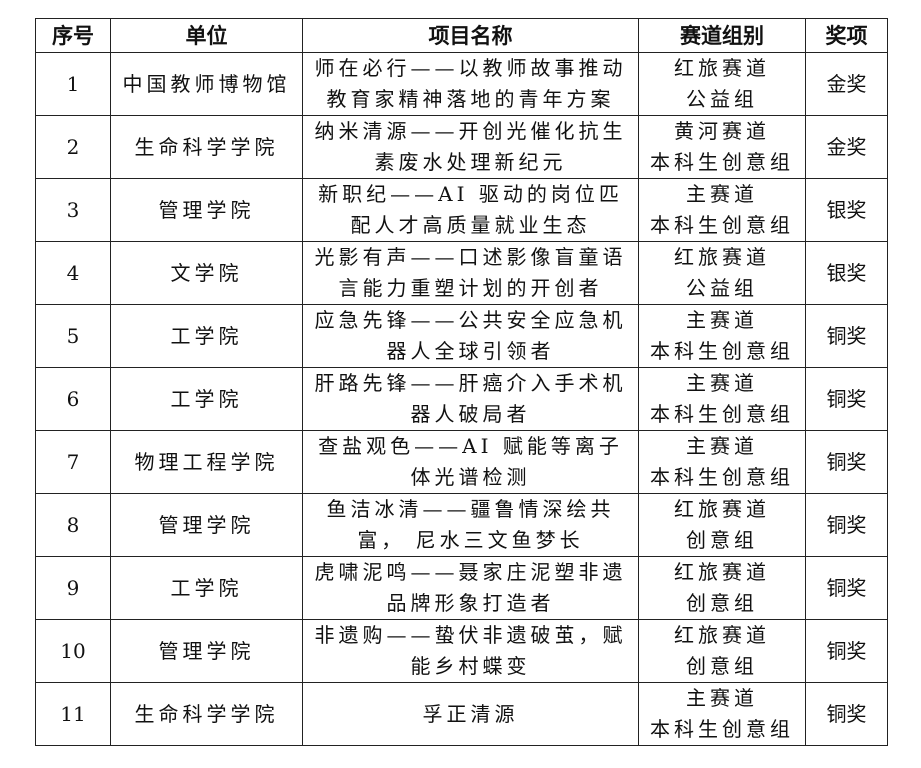  Describe the element at coordinates (470, 383) in the screenshot. I see `project-name-line: 肝路先锋——肝癌介入手术机` at that location.